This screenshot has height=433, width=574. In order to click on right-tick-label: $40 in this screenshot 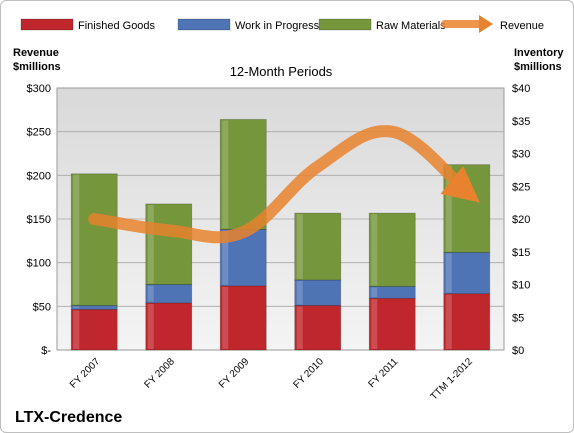, I will do `click(521, 89)`.